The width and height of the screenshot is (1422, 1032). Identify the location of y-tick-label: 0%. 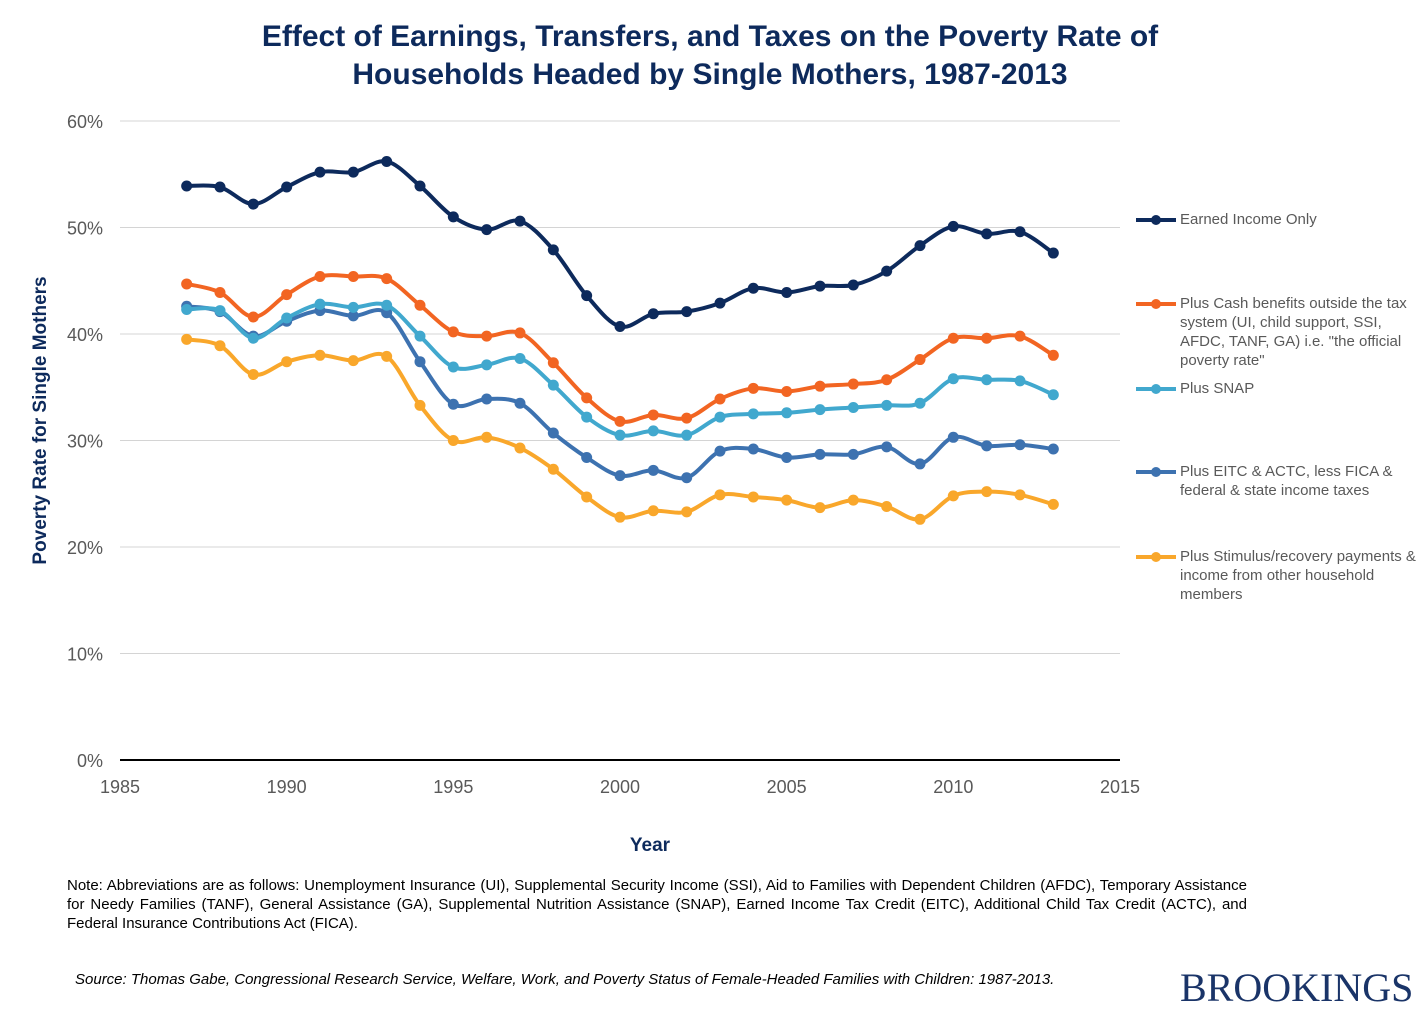
(90, 761).